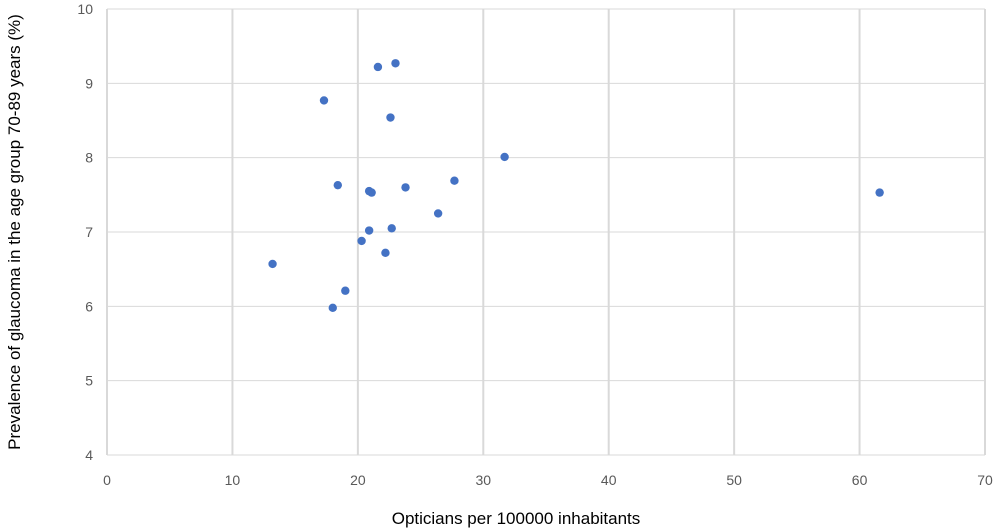  Describe the element at coordinates (233, 480) in the screenshot. I see `x-tick-label: 10` at that location.